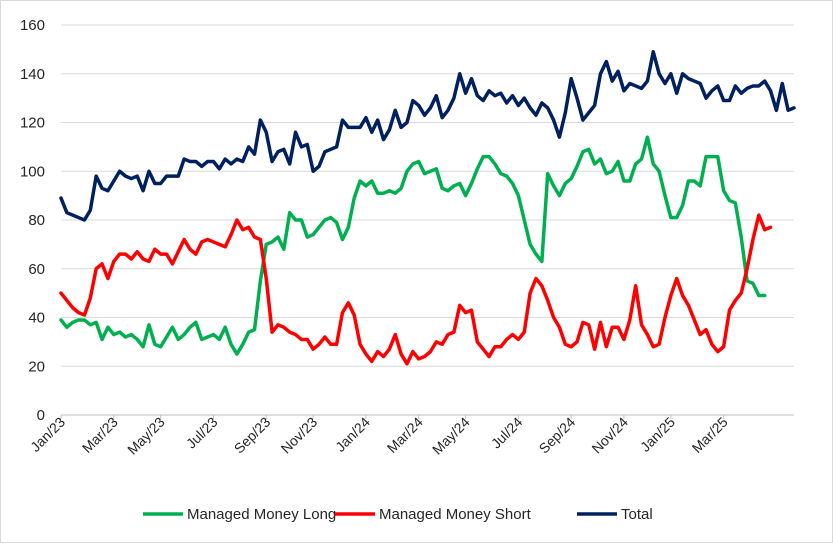 This screenshot has height=547, width=833. Describe the element at coordinates (637, 514) in the screenshot. I see `legend-label-total: Total` at that location.